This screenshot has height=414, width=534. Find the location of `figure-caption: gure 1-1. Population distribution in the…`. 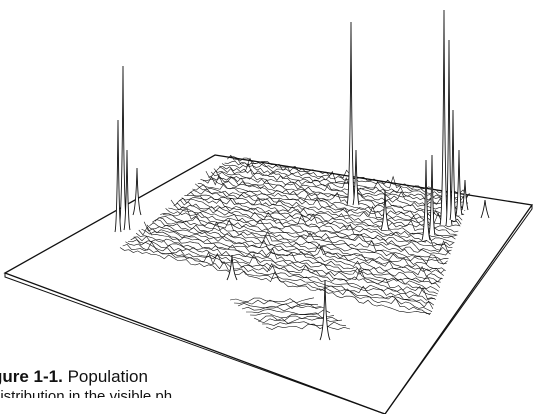

figure-caption: gure 1-1. Population distribution in the… is located at coordinates (121, 382).